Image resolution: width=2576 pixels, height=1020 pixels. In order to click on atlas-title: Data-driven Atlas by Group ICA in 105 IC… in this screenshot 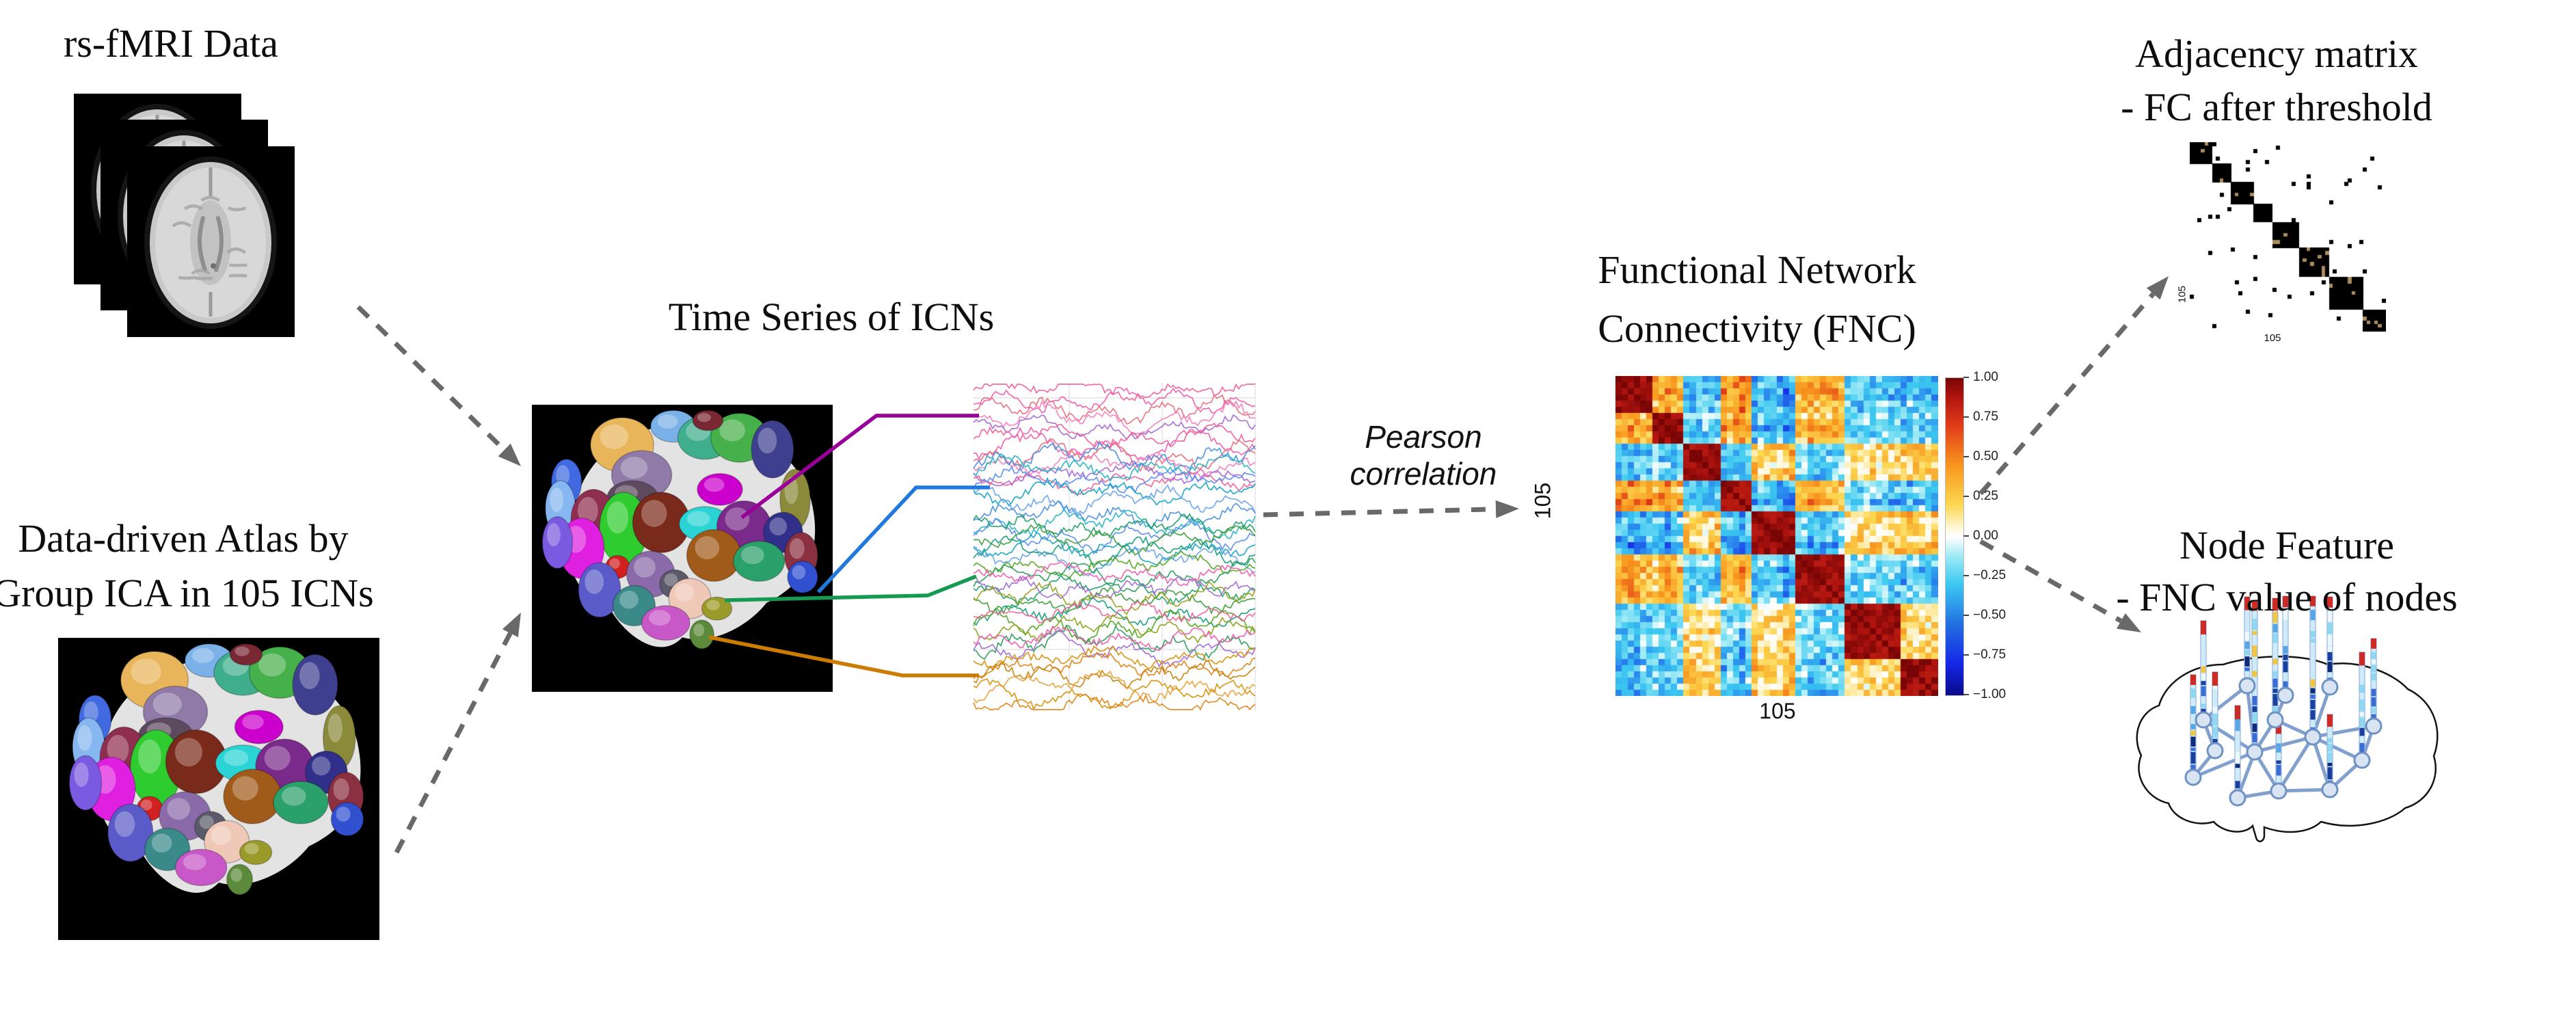, I will do `click(194, 566)`.